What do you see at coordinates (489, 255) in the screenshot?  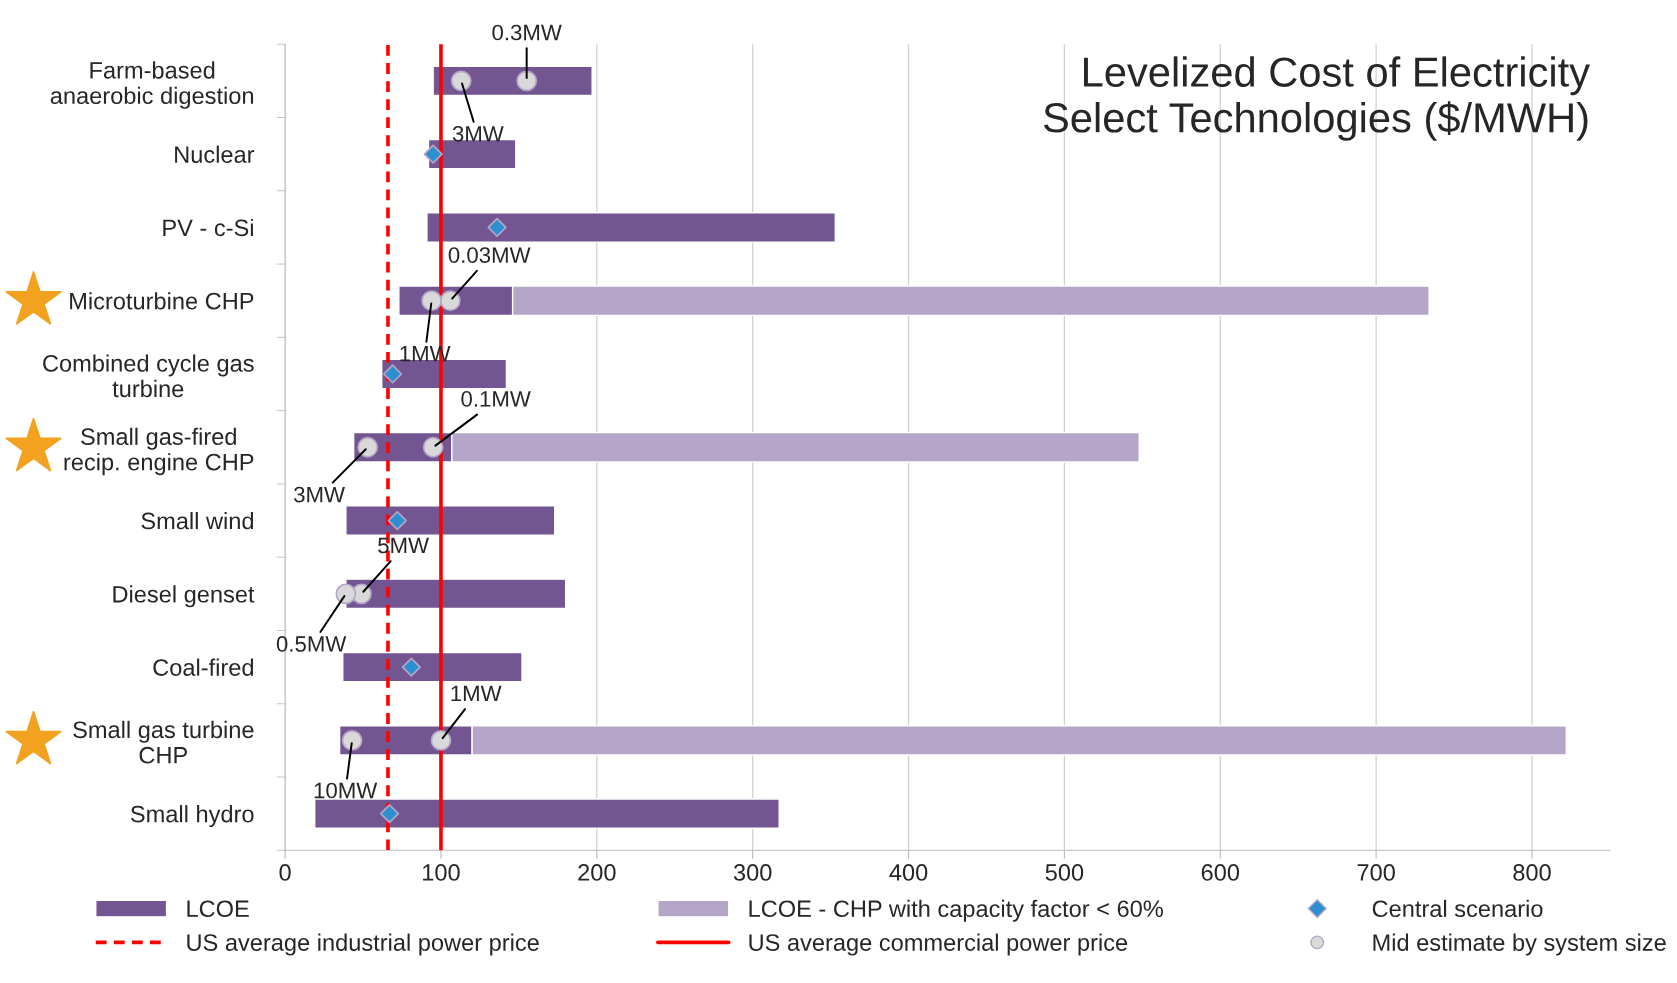 I see `annotation: 0.03MW` at bounding box center [489, 255].